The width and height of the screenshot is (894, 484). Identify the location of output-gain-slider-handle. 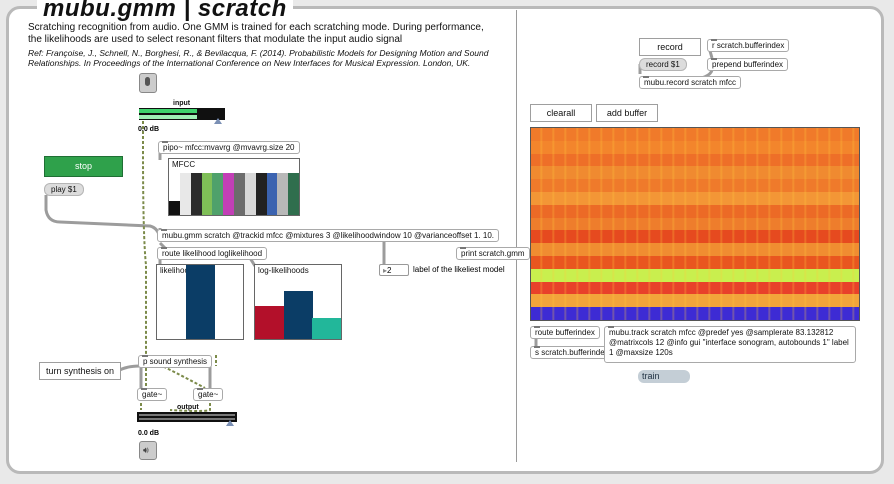
(230, 423).